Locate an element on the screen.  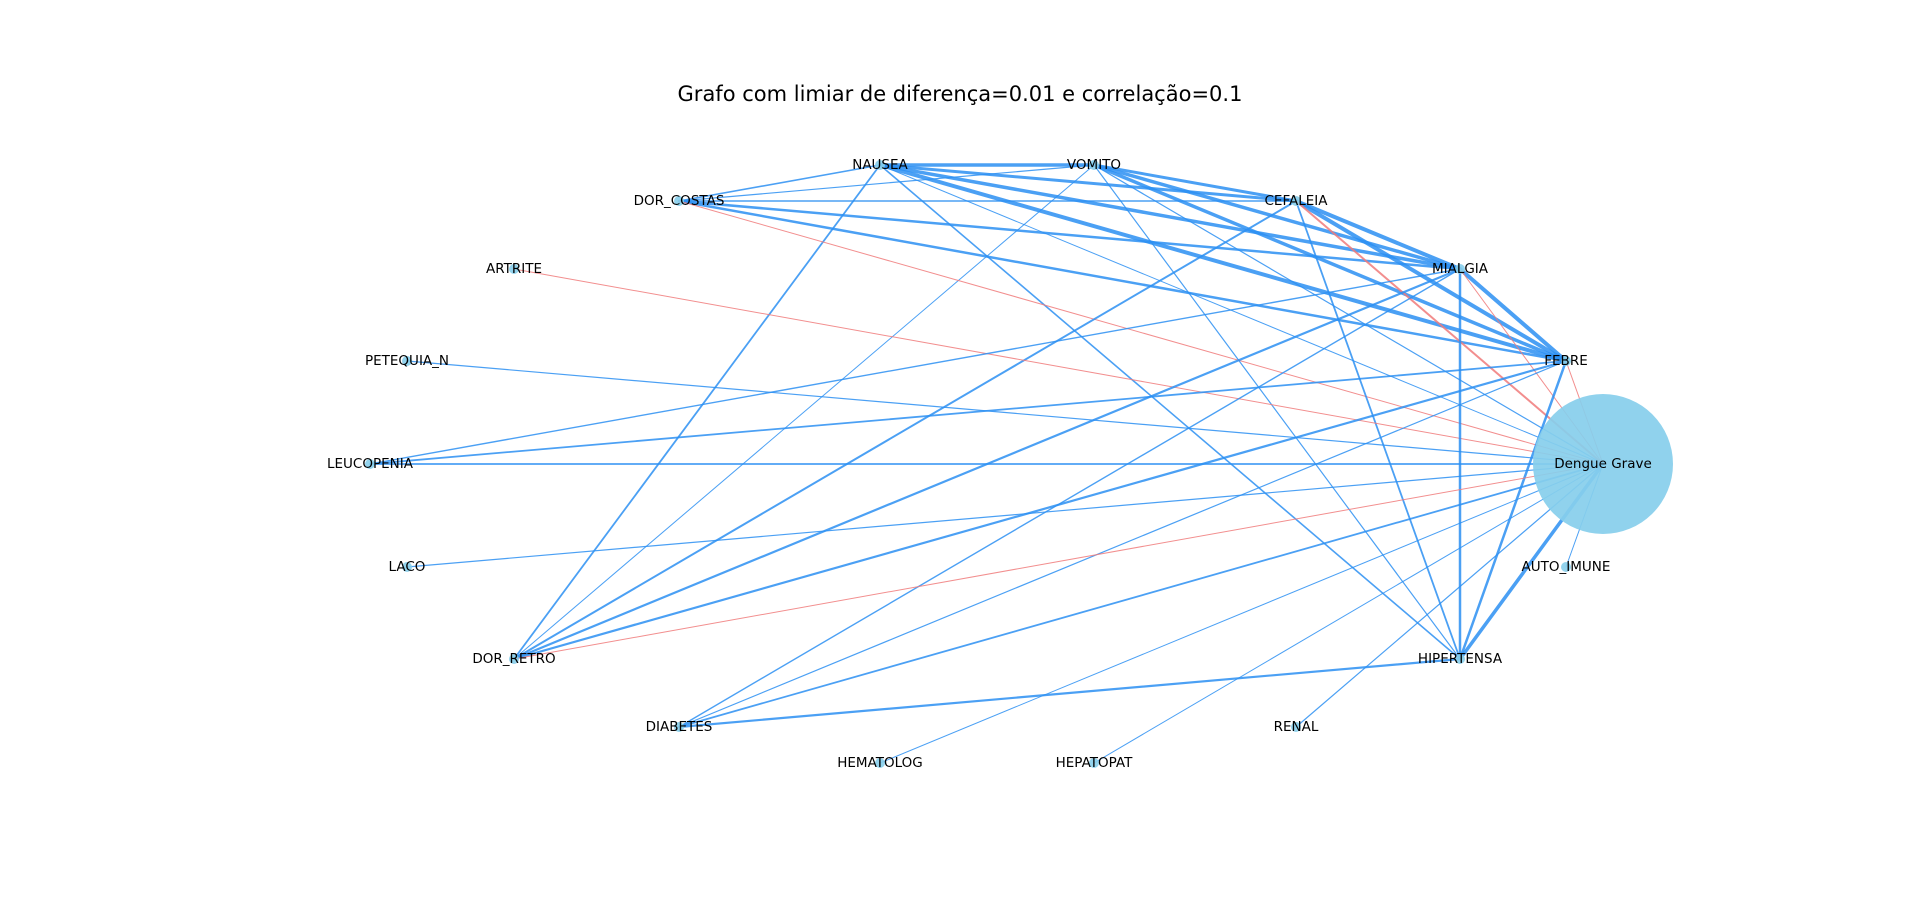
node-label-artrite: ARTRITE is located at coordinates (514, 269).